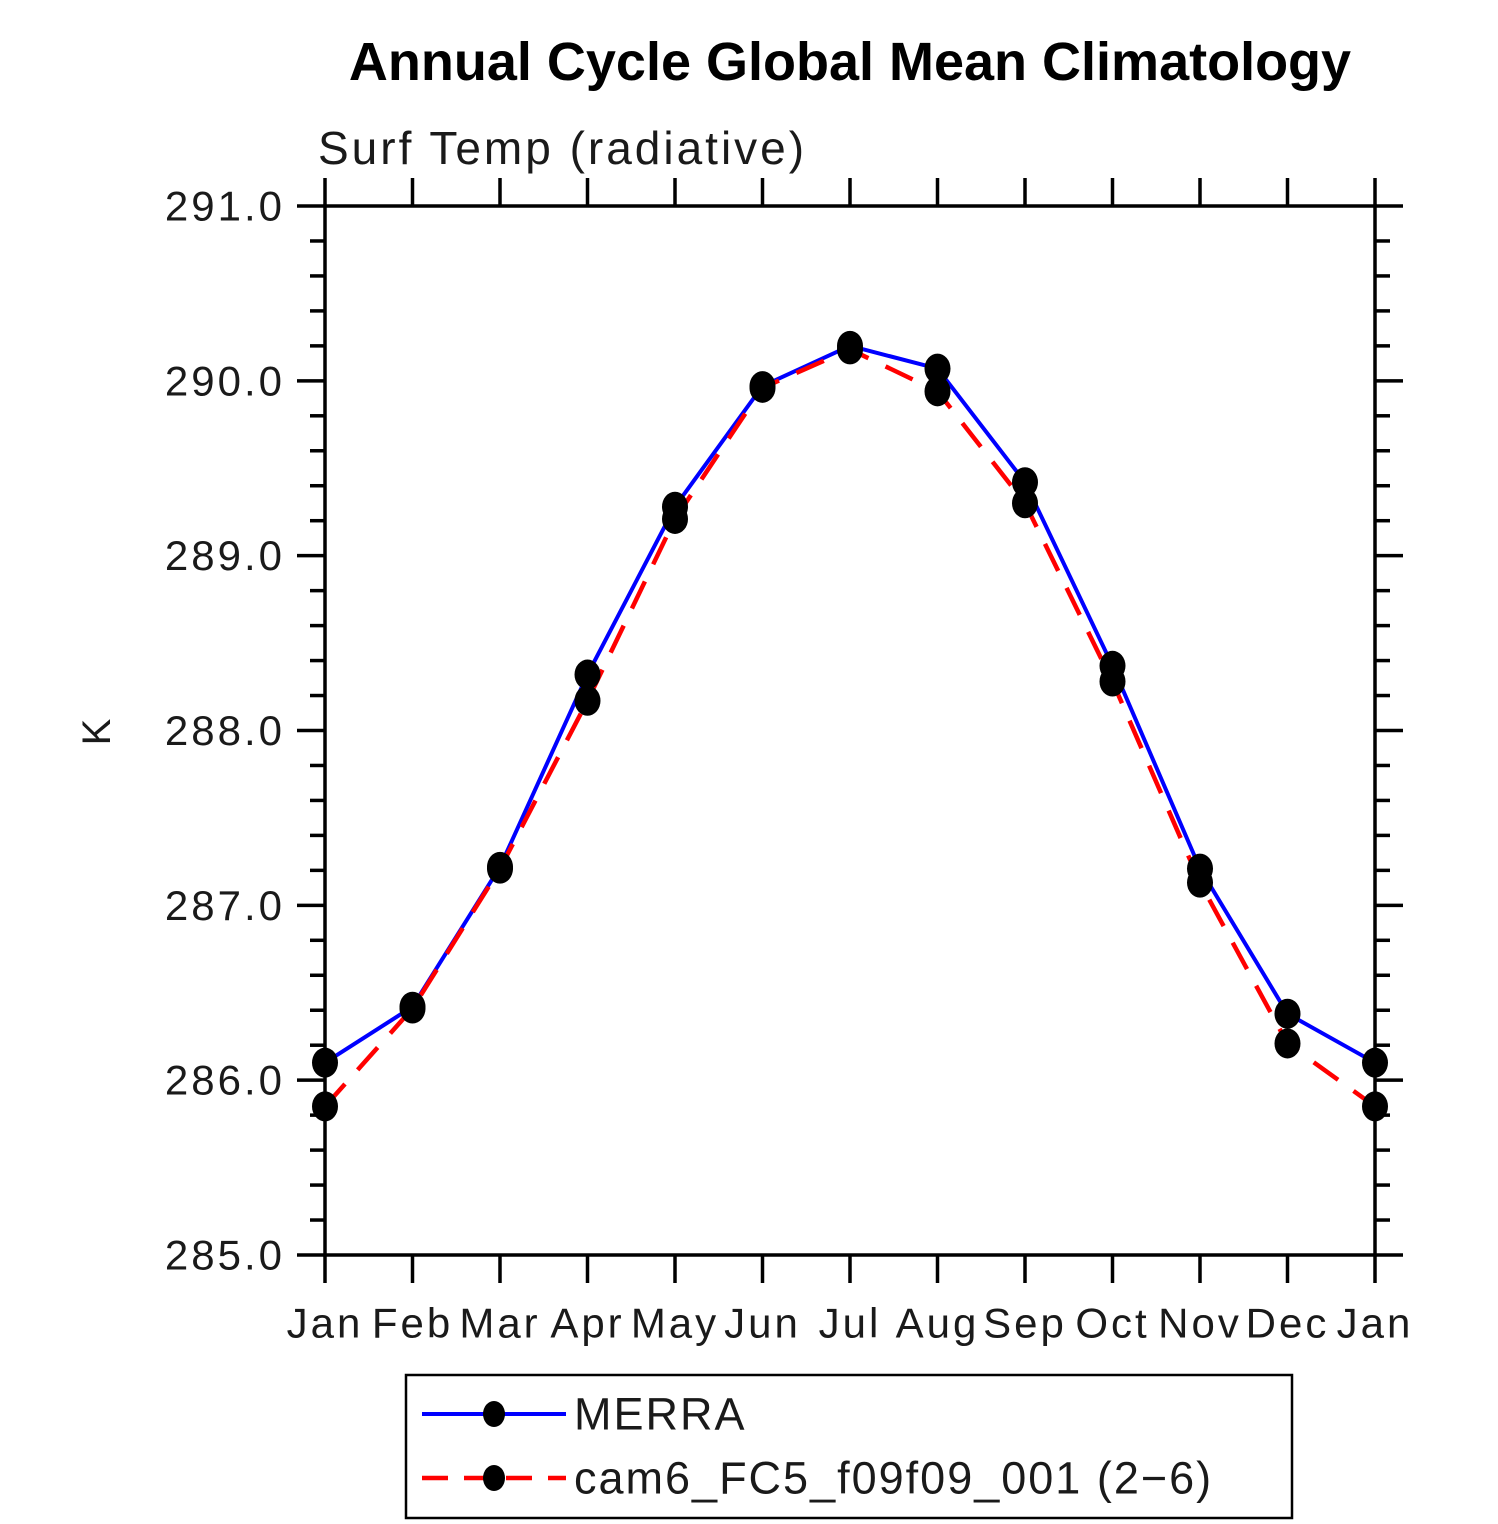 Image resolution: width=1498 pixels, height=1524 pixels. I want to click on legend-label: MERRA, so click(660, 1414).